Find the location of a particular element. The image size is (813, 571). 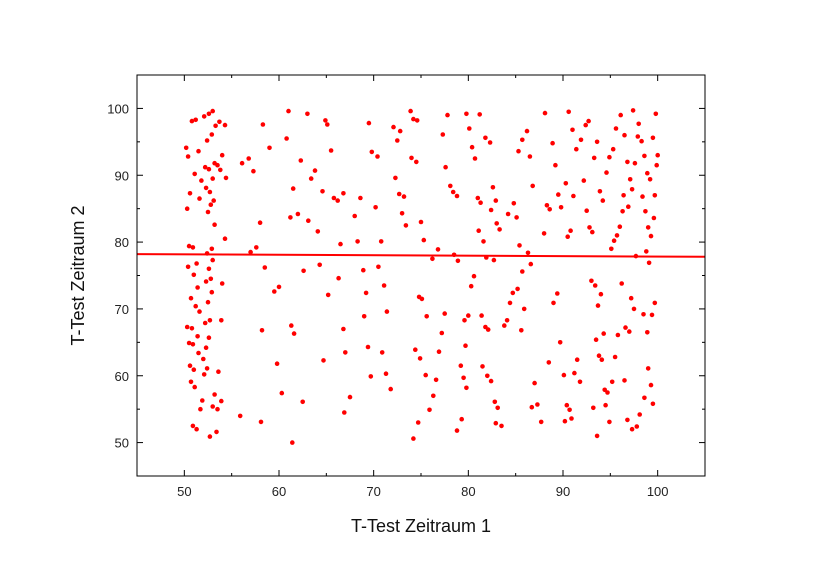

y-tick-label: 70 is located at coordinates (122, 309).